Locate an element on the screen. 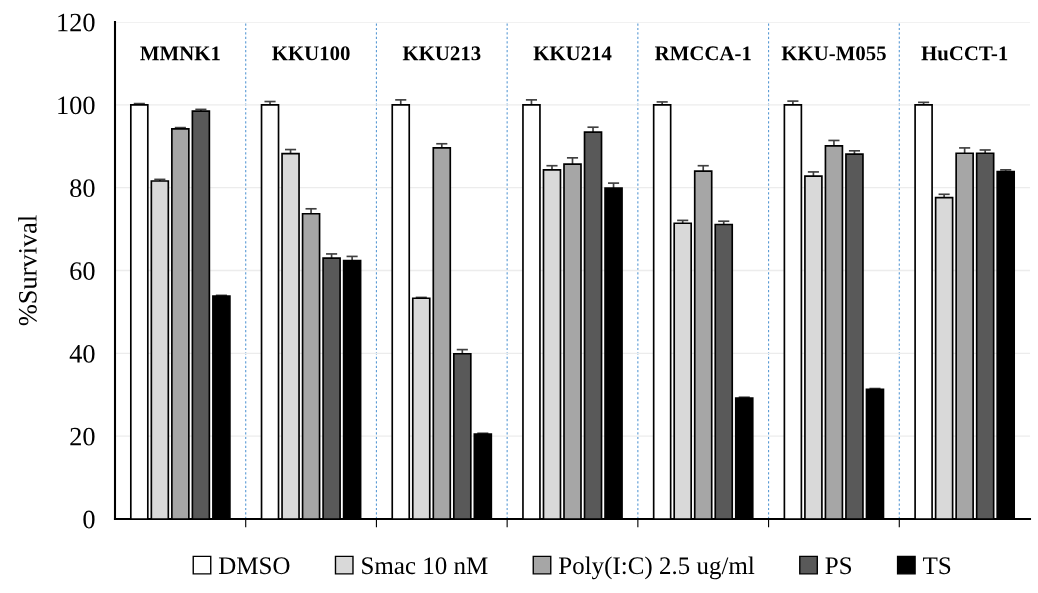  x-tick-label: KKU213 is located at coordinates (441, 53).